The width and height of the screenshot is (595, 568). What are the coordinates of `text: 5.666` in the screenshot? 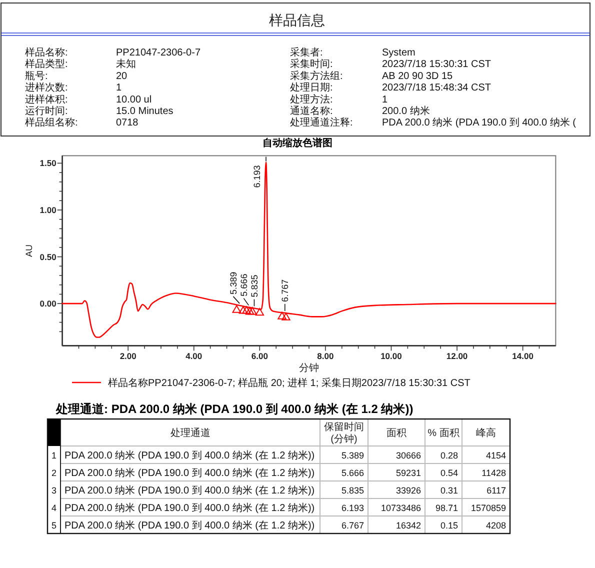 It's located at (352, 473).